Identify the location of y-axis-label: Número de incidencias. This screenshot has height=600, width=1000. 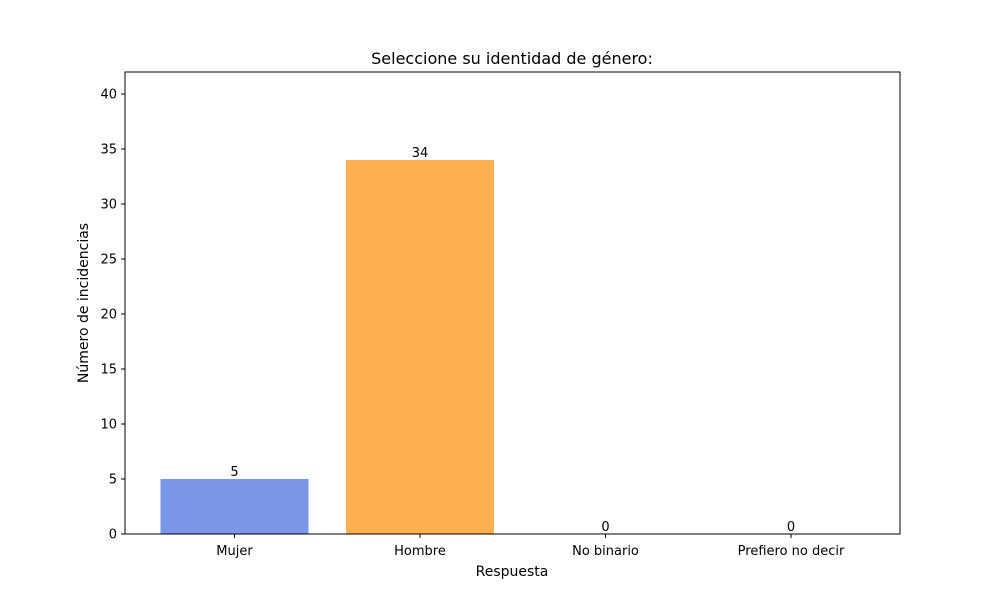
(84, 303).